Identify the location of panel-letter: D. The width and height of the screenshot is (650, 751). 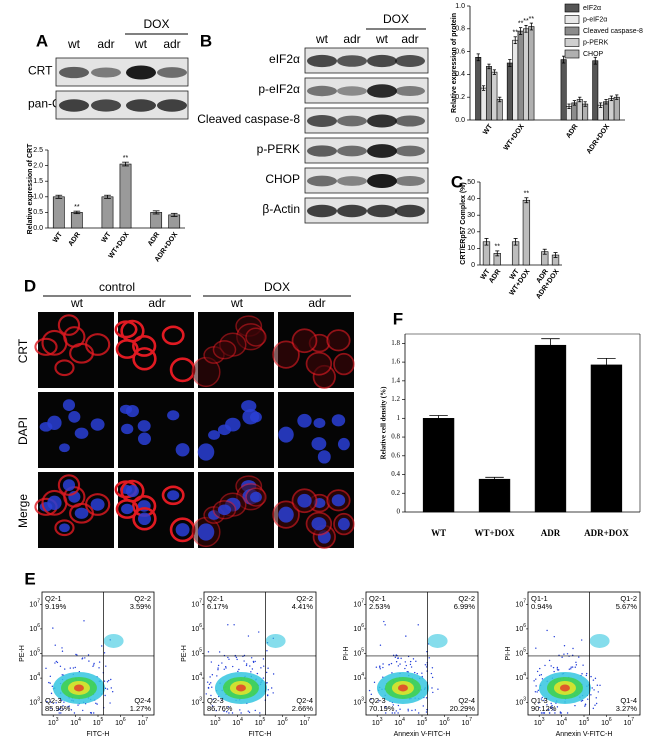
(30, 285).